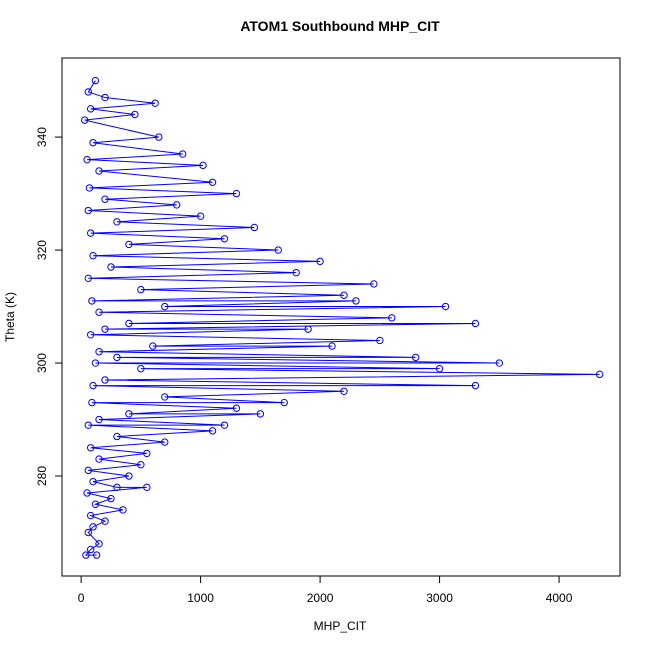 The image size is (650, 655). Describe the element at coordinates (81, 598) in the screenshot. I see `x-tick-label: 0` at that location.